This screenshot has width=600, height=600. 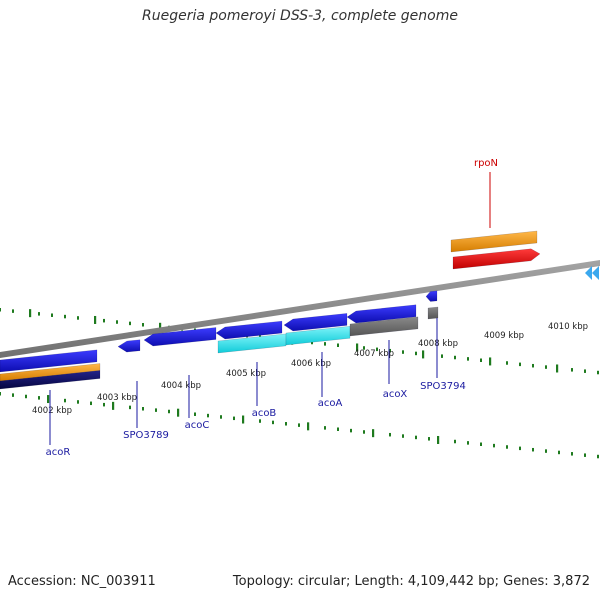 I want to click on gene-acoC-feature, so click(x=180, y=337).